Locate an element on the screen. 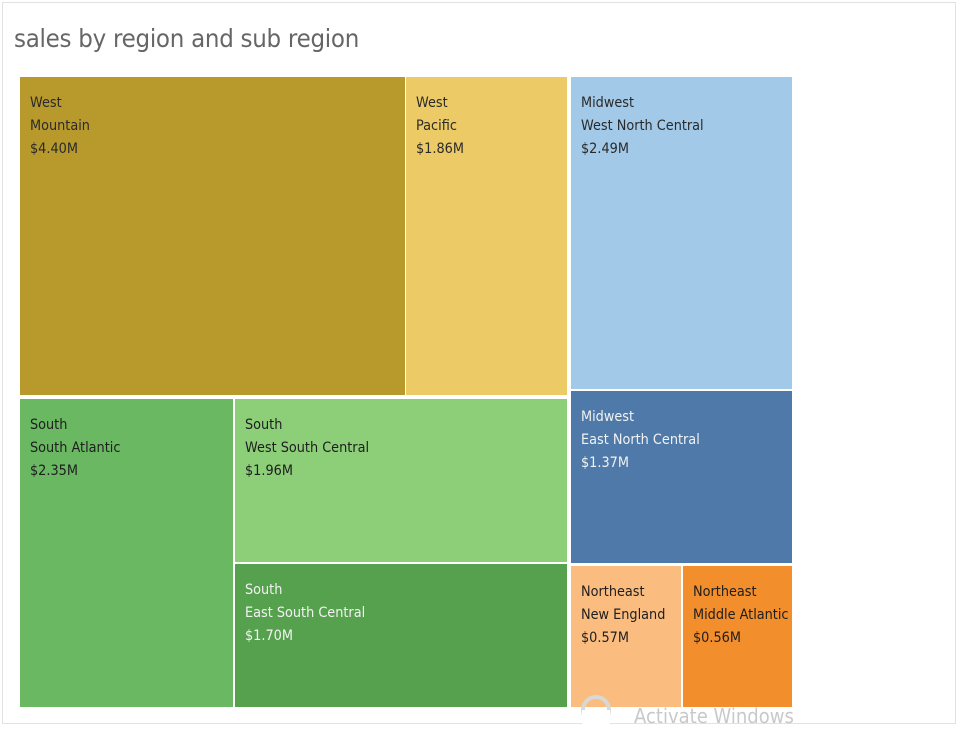  chart-title: sales by region and sub region is located at coordinates (186, 38).